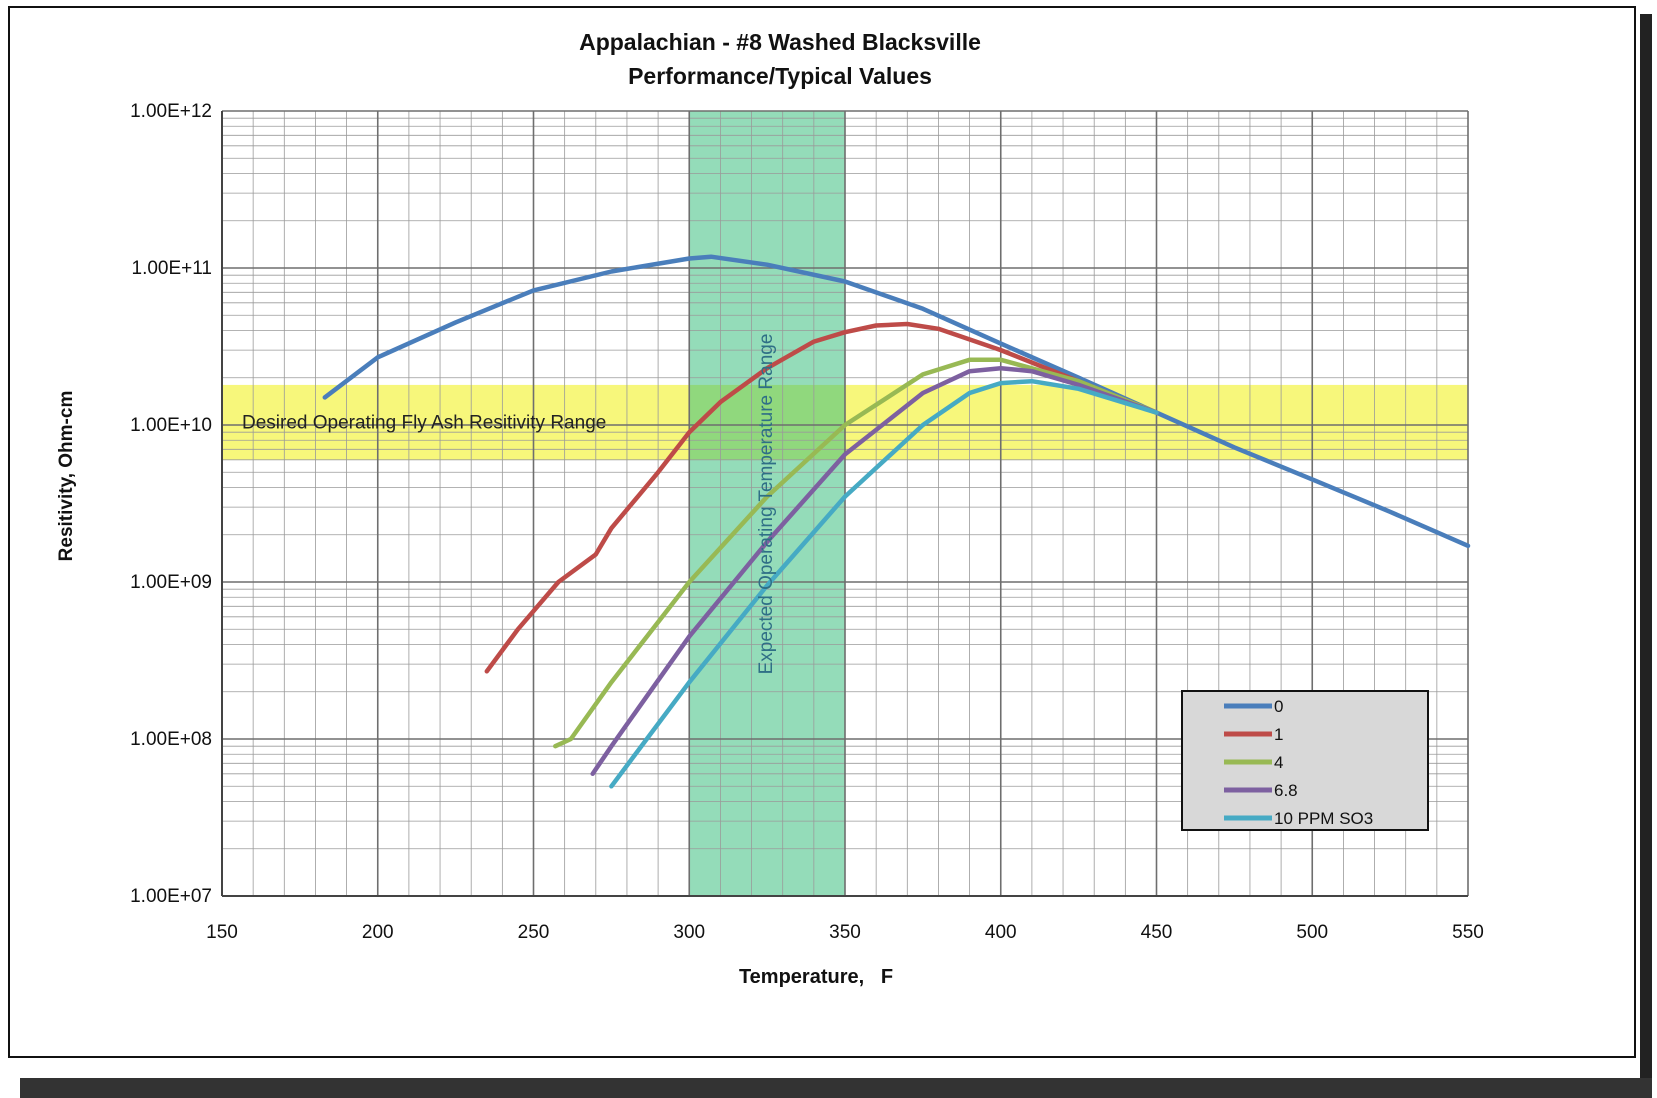 This screenshot has height=1098, width=1657. I want to click on y-tick-label: 1.00E+10, so click(171, 425).